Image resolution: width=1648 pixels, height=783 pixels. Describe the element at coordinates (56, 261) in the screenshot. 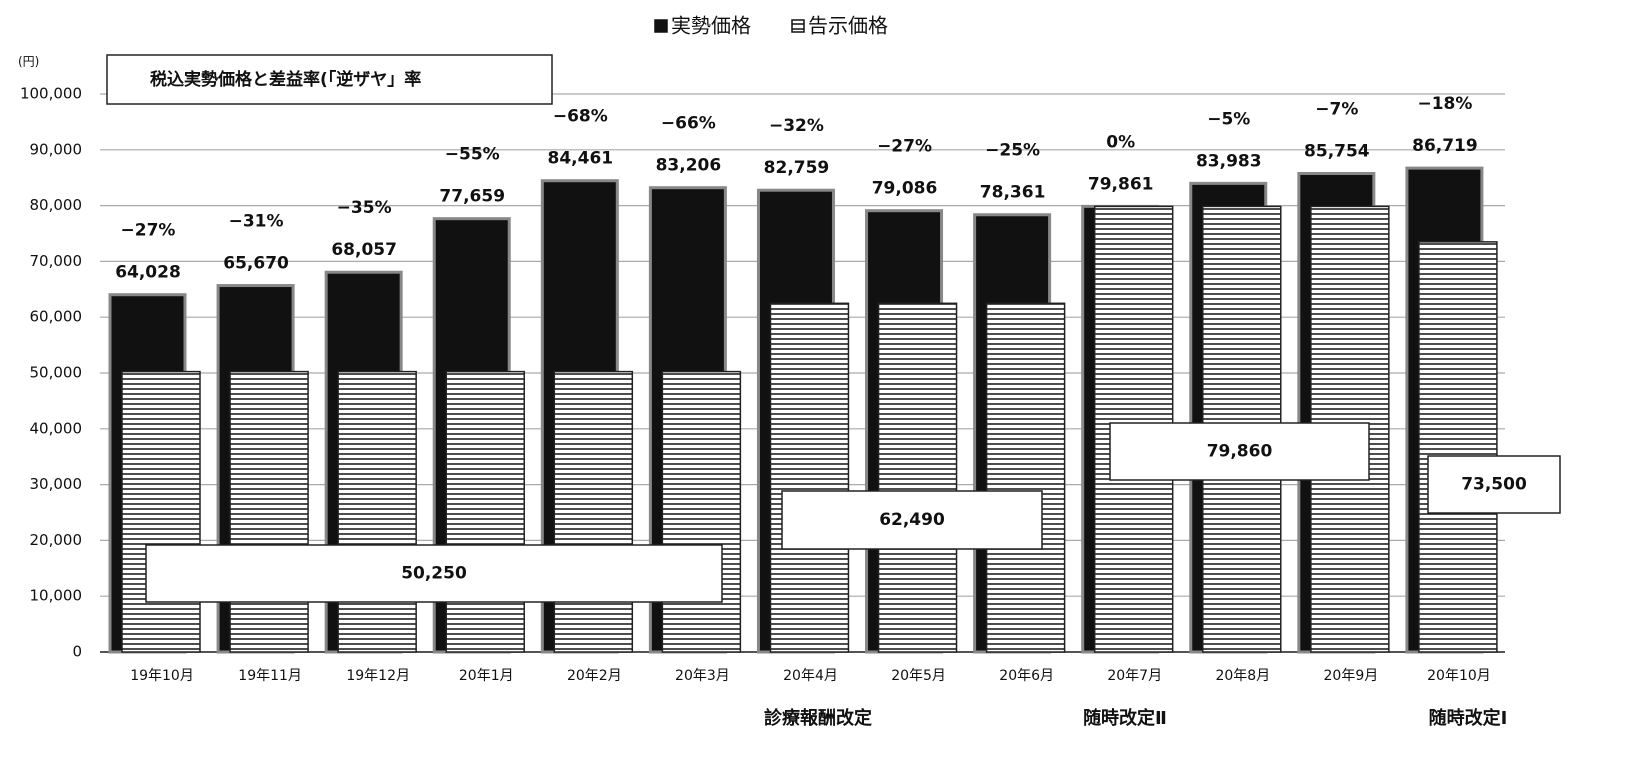

I see `y-tick-label: 70,000` at that location.